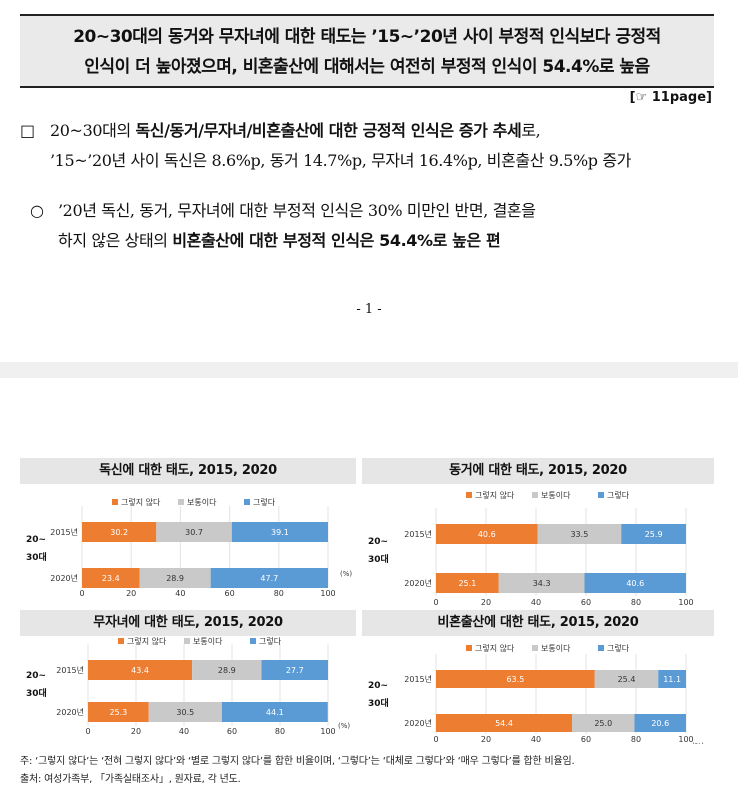  I want to click on data-label: 25.0, so click(603, 723).